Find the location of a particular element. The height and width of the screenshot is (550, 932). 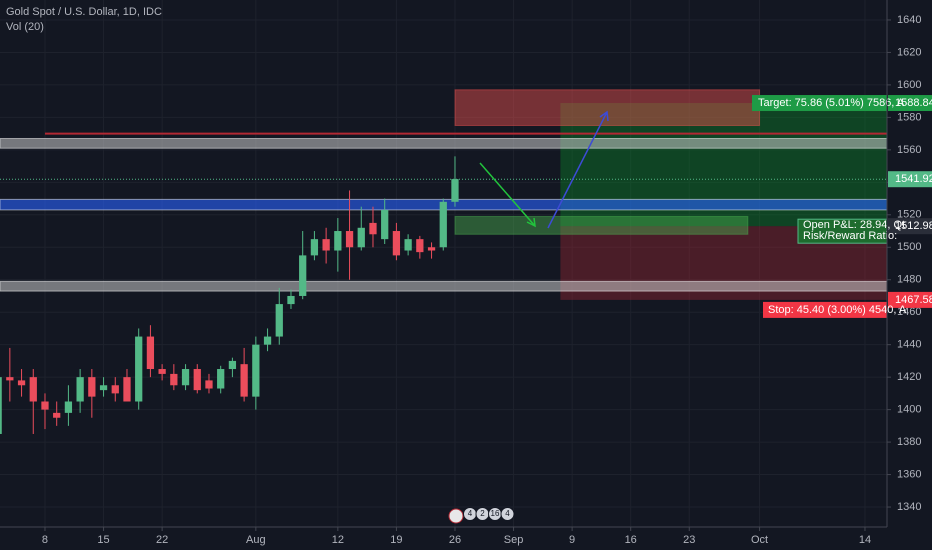

x-tick-label: 22 is located at coordinates (162, 540).